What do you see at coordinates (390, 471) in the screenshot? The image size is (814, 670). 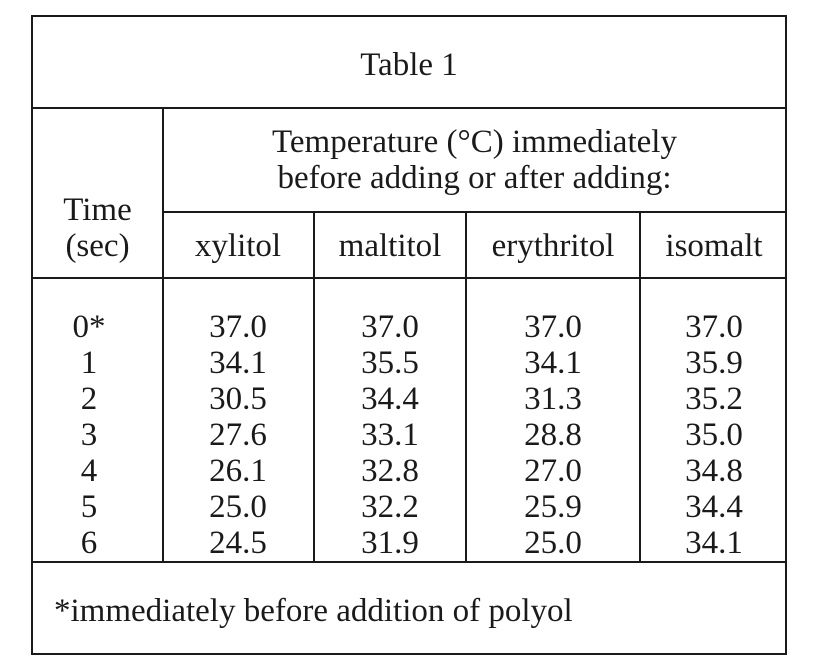 I see `maltitol-cell: 32.8` at bounding box center [390, 471].